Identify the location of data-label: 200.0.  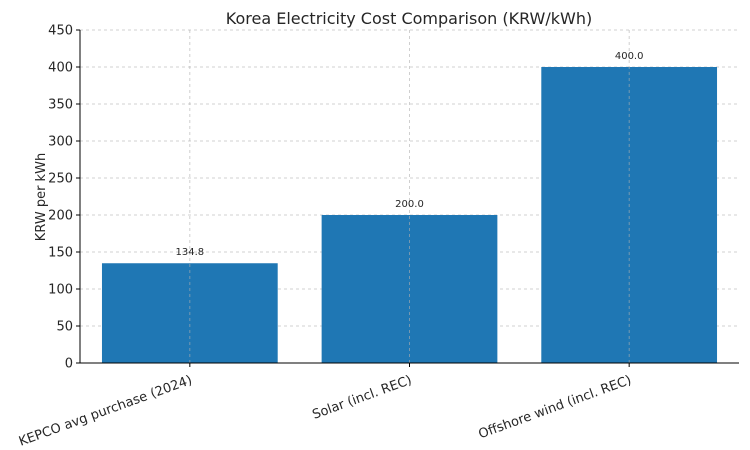
(409, 204).